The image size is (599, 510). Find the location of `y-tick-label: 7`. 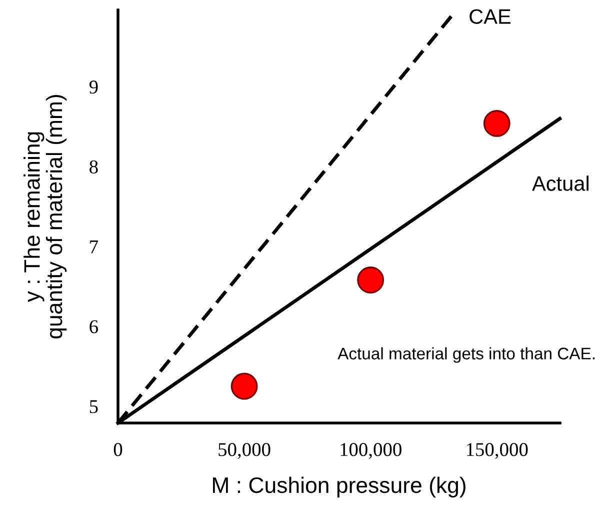

y-tick-label: 7 is located at coordinates (94, 247).